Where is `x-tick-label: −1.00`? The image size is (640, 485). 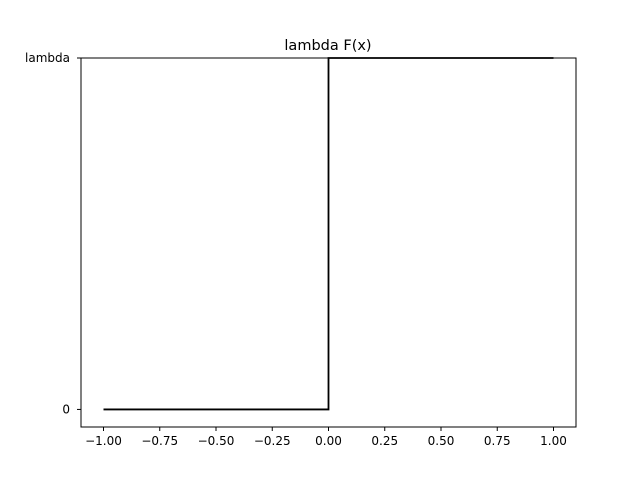
x-tick-label: −1.00 is located at coordinates (103, 441).